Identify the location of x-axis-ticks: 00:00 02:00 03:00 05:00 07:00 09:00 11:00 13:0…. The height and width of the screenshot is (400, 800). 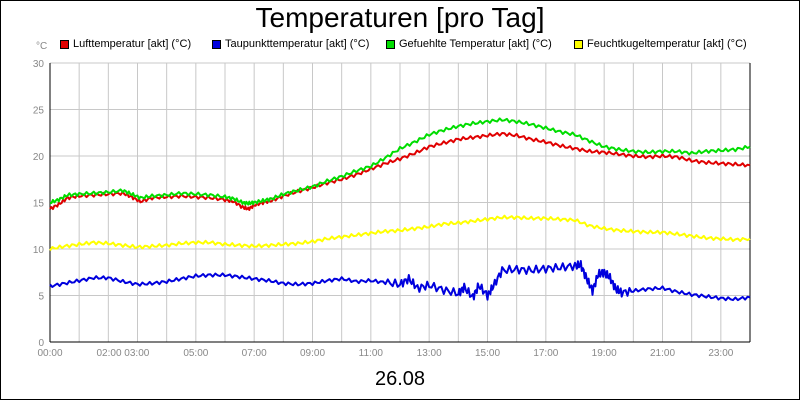
(385, 353).